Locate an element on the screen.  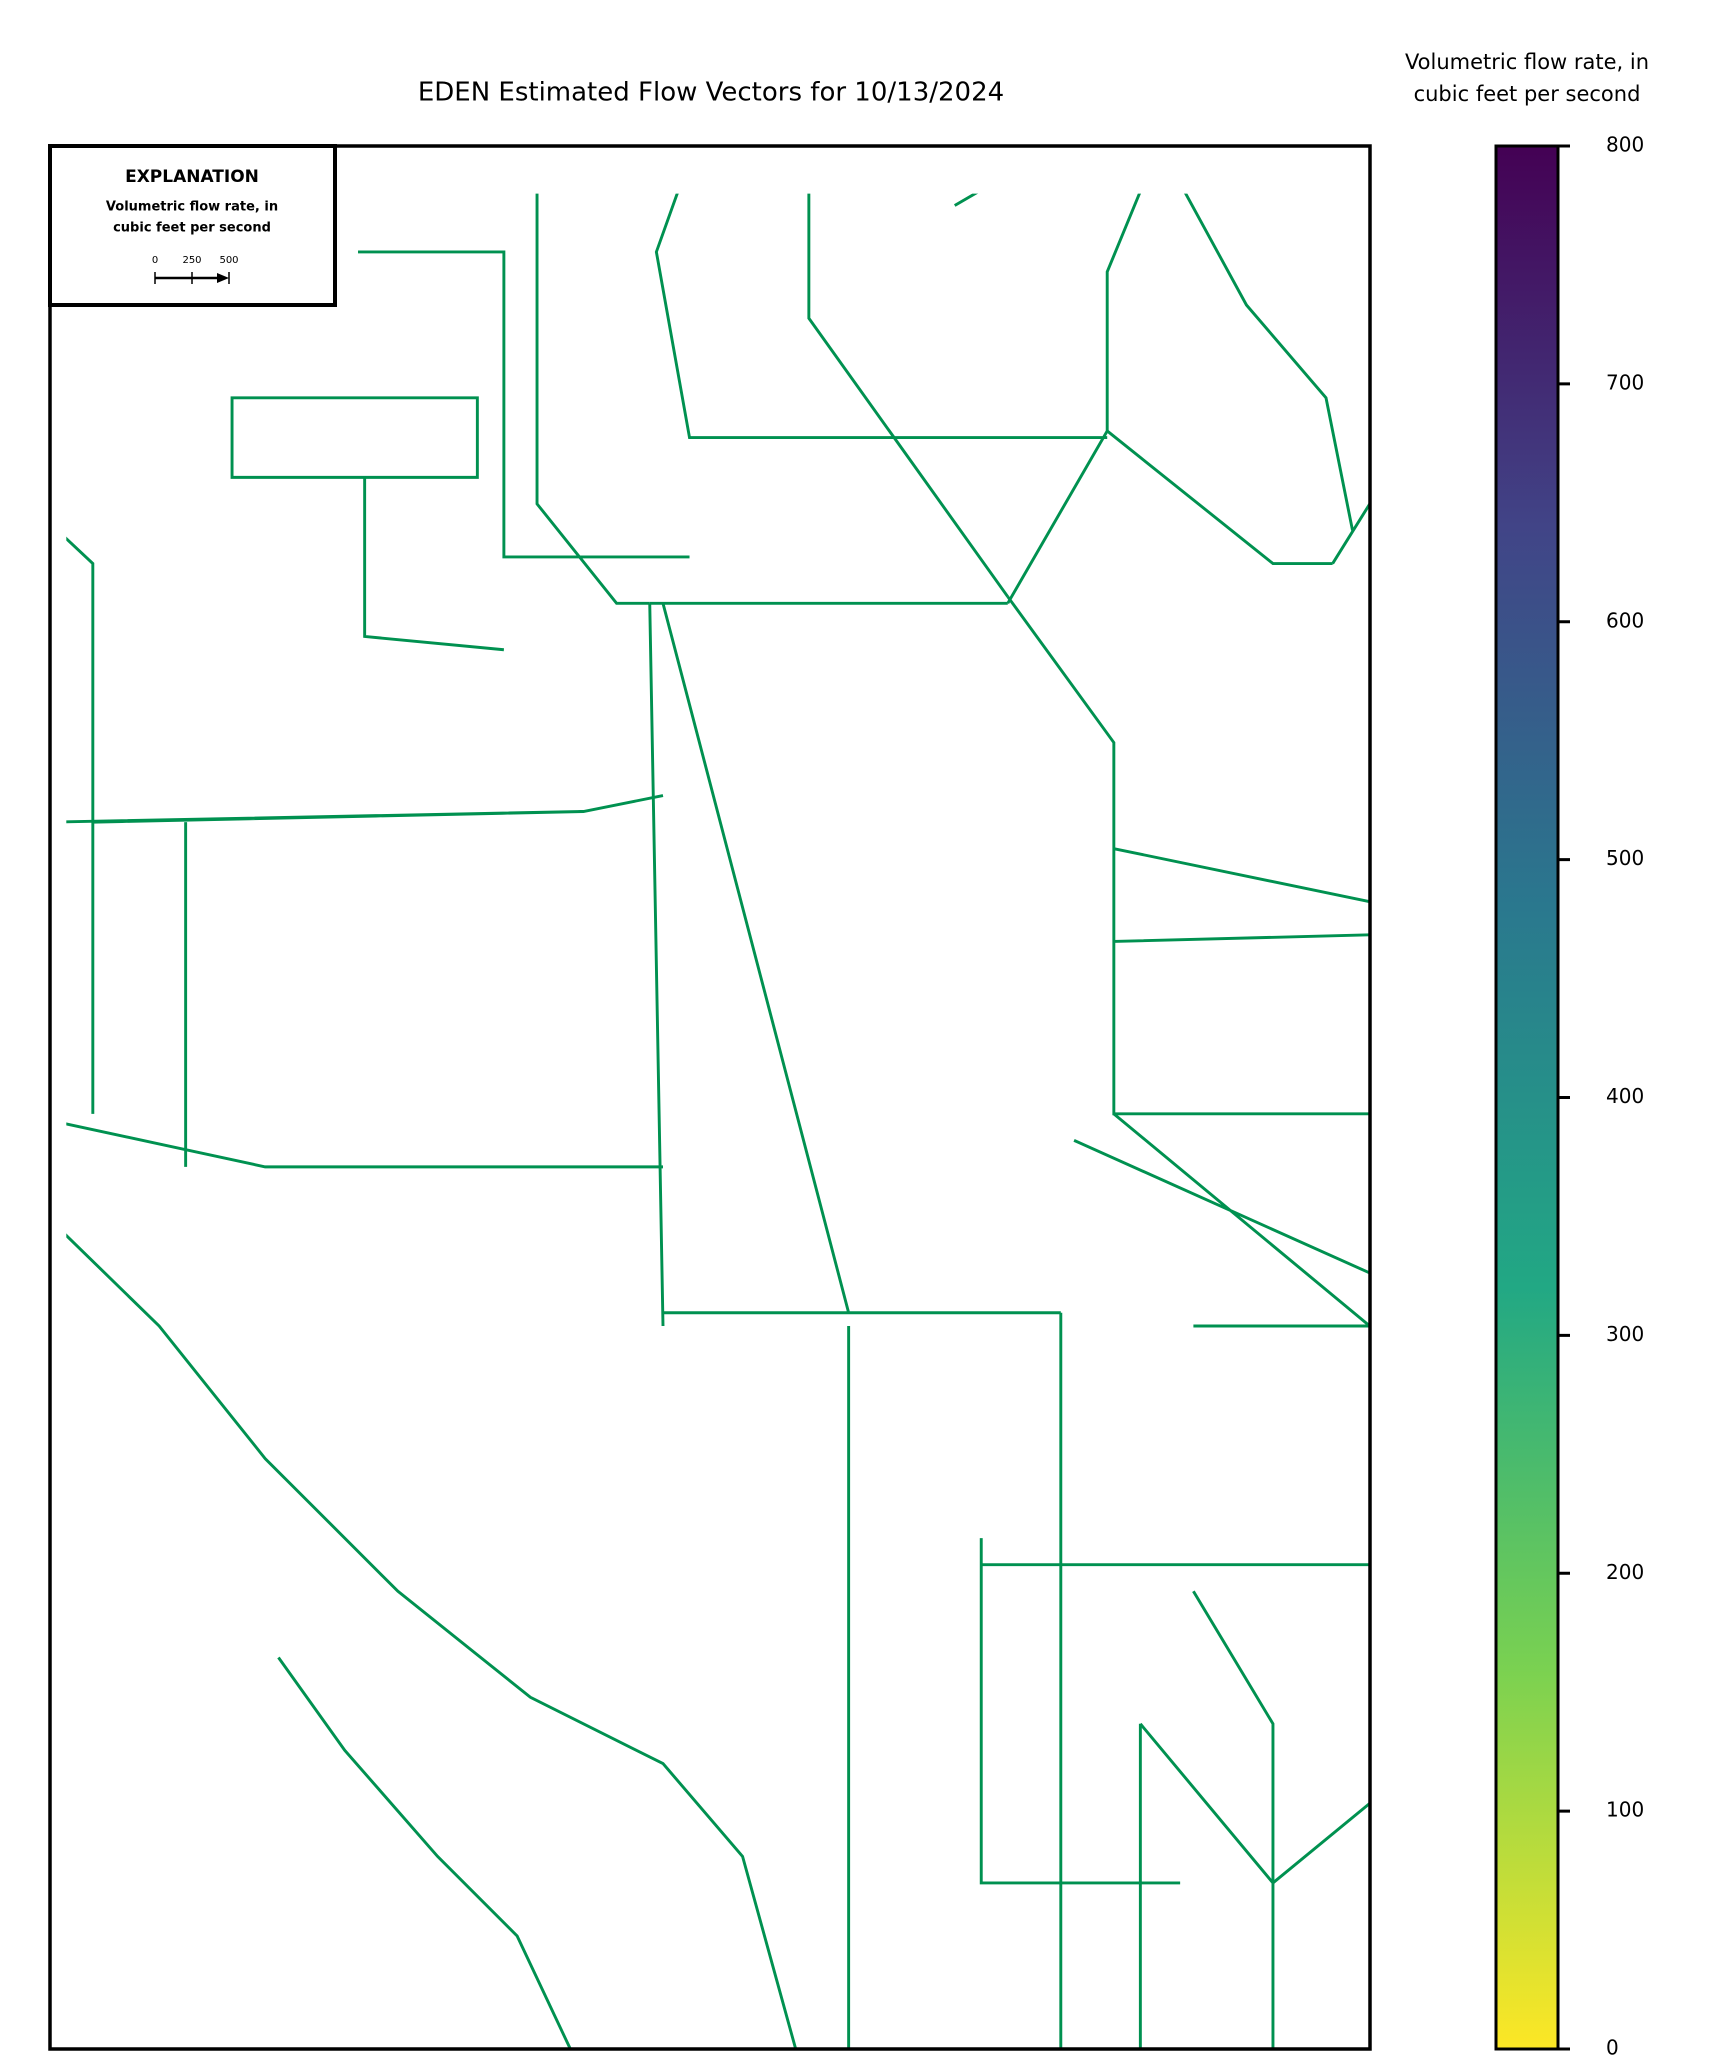
explanation-title: EXPLANATION is located at coordinates (192, 177).